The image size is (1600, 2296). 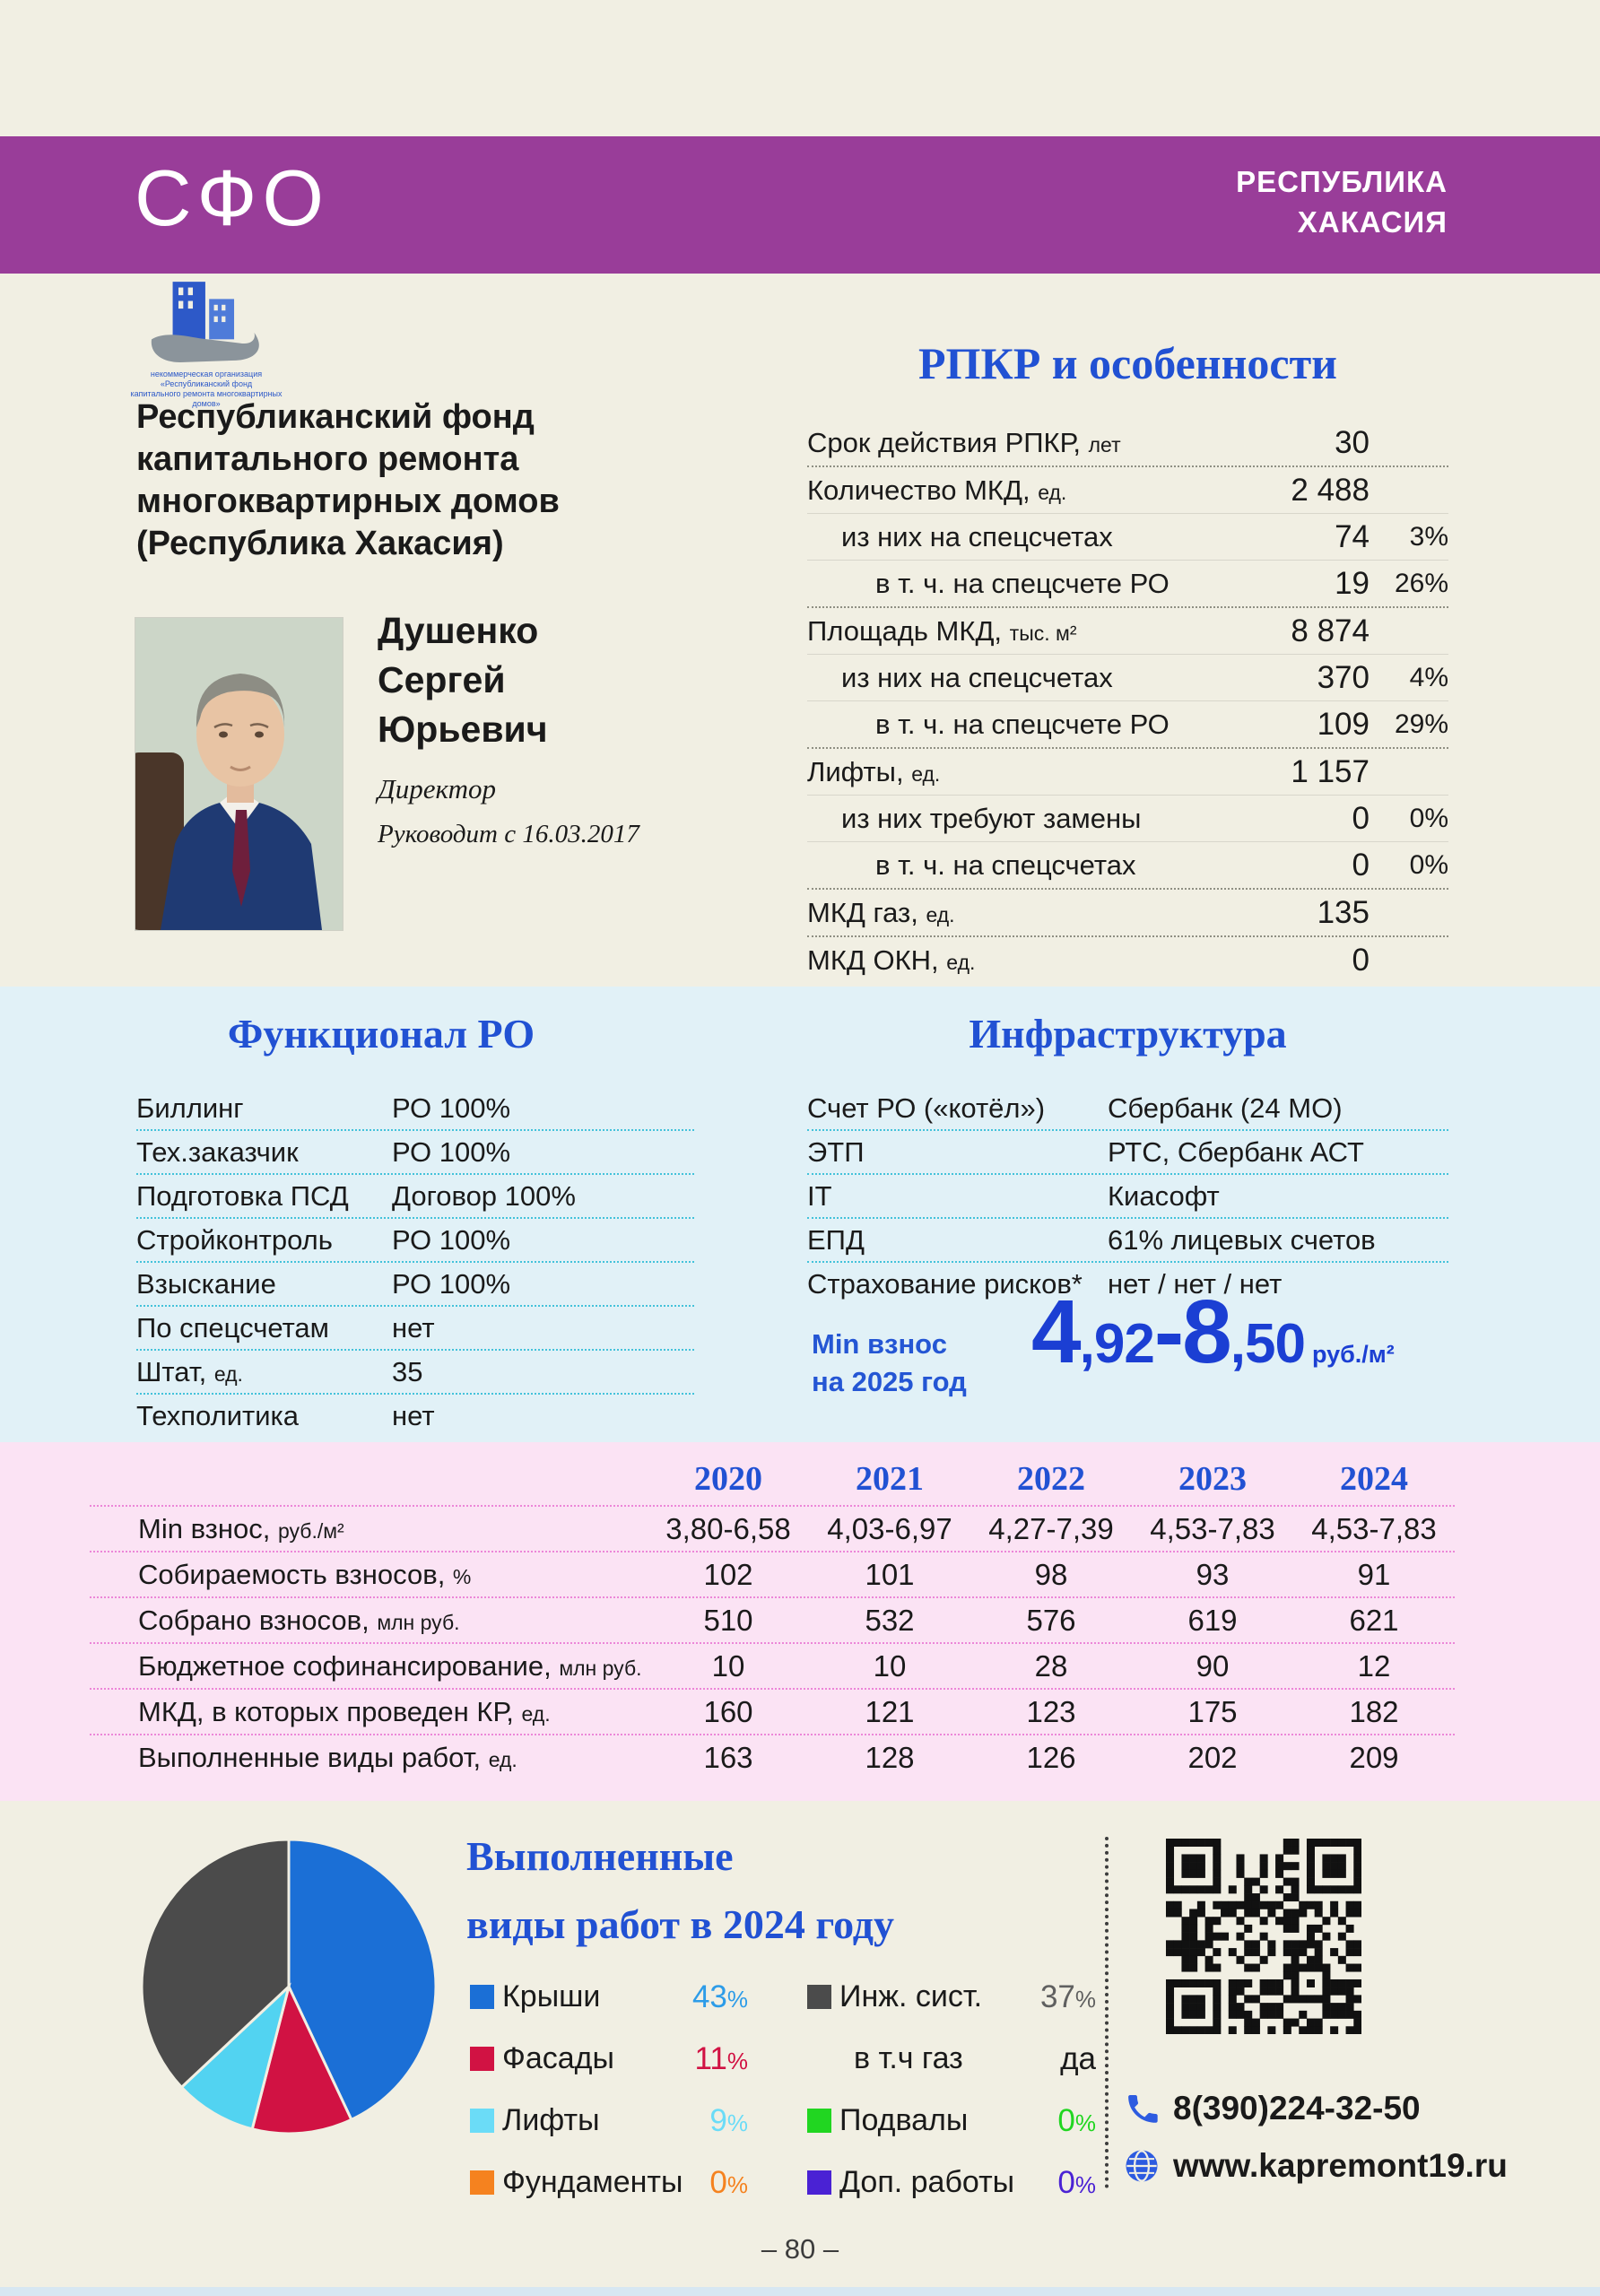 What do you see at coordinates (1374, 1757) in the screenshot?
I see `years-row-value: 209` at bounding box center [1374, 1757].